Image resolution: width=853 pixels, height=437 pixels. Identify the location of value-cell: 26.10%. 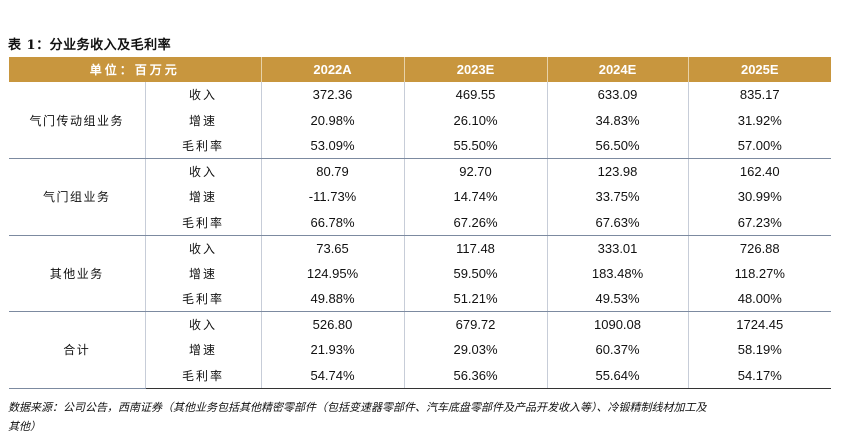
(475, 120).